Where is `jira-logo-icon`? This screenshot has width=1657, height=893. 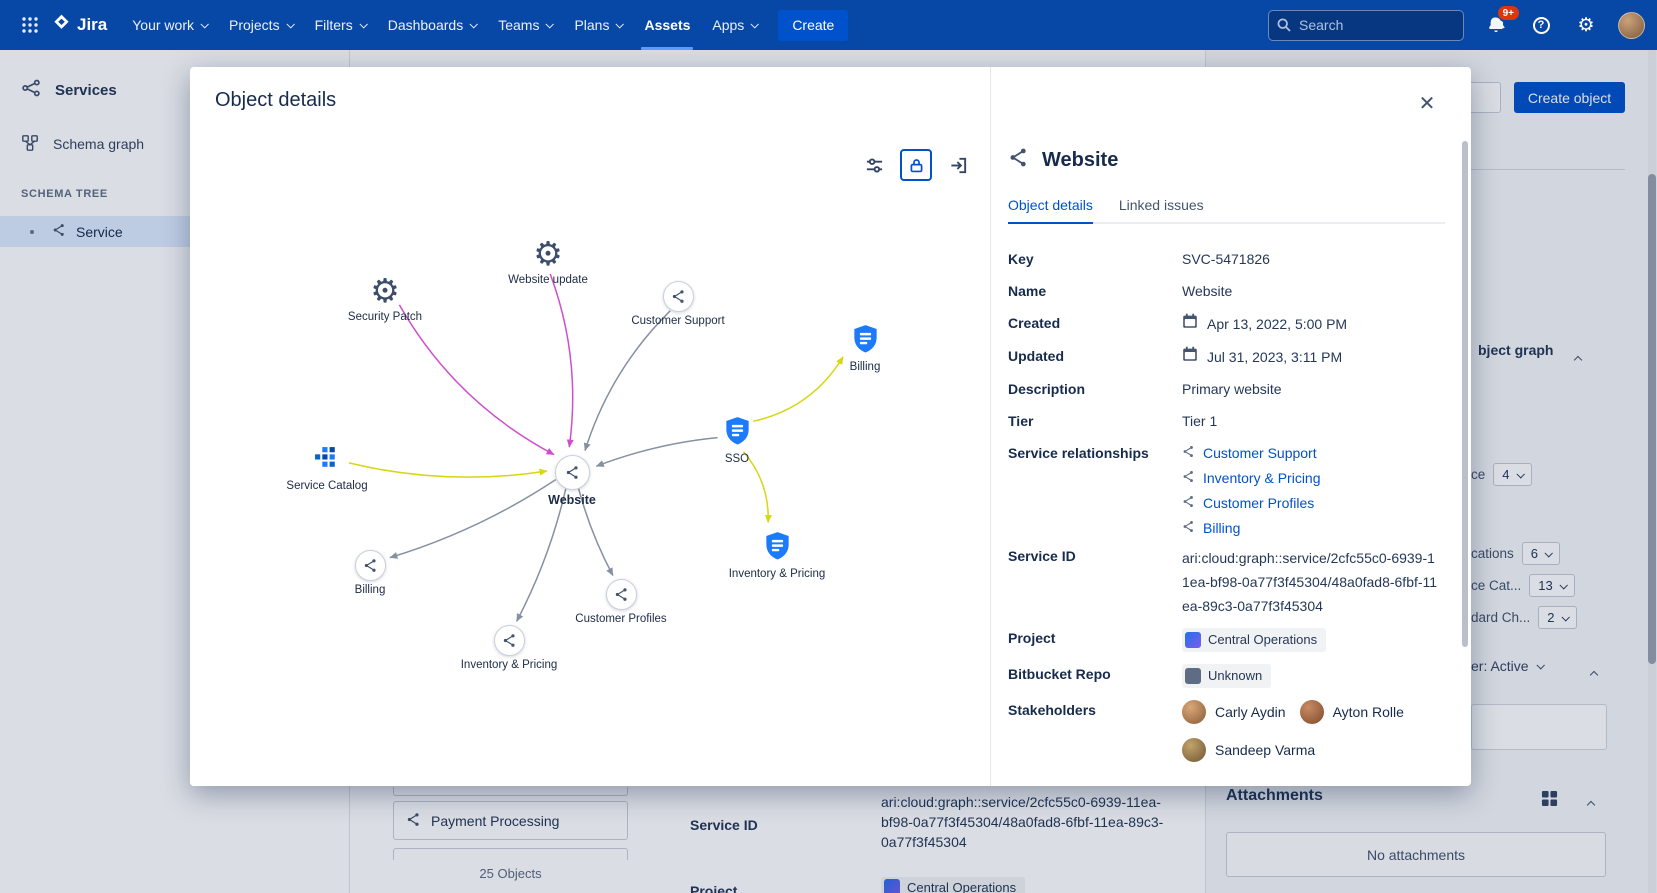
jira-logo-icon is located at coordinates (61, 25).